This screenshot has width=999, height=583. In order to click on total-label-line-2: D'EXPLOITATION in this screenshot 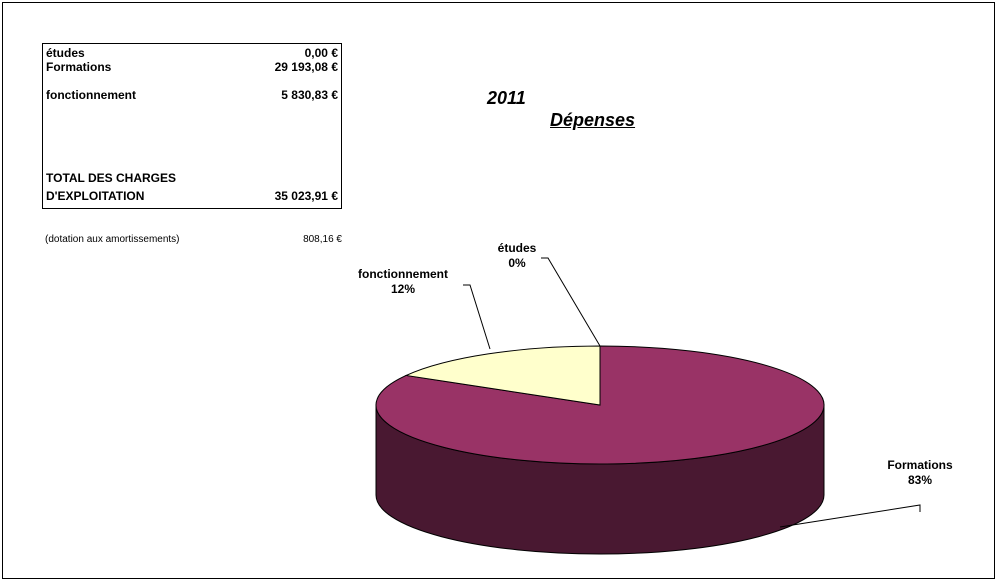, I will do `click(95, 196)`.